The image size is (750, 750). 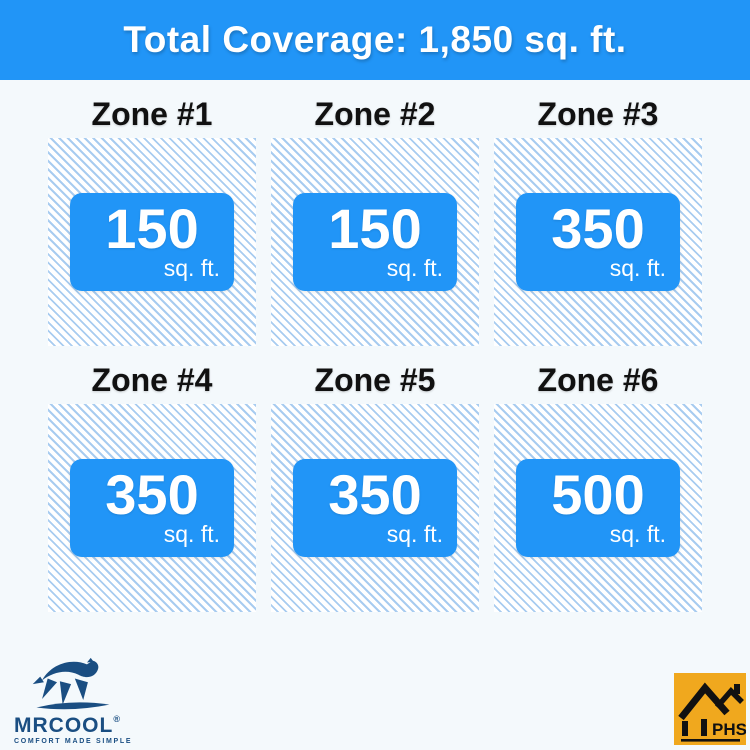 What do you see at coordinates (712, 712) in the screenshot?
I see `house-roof-icon: PHS` at bounding box center [712, 712].